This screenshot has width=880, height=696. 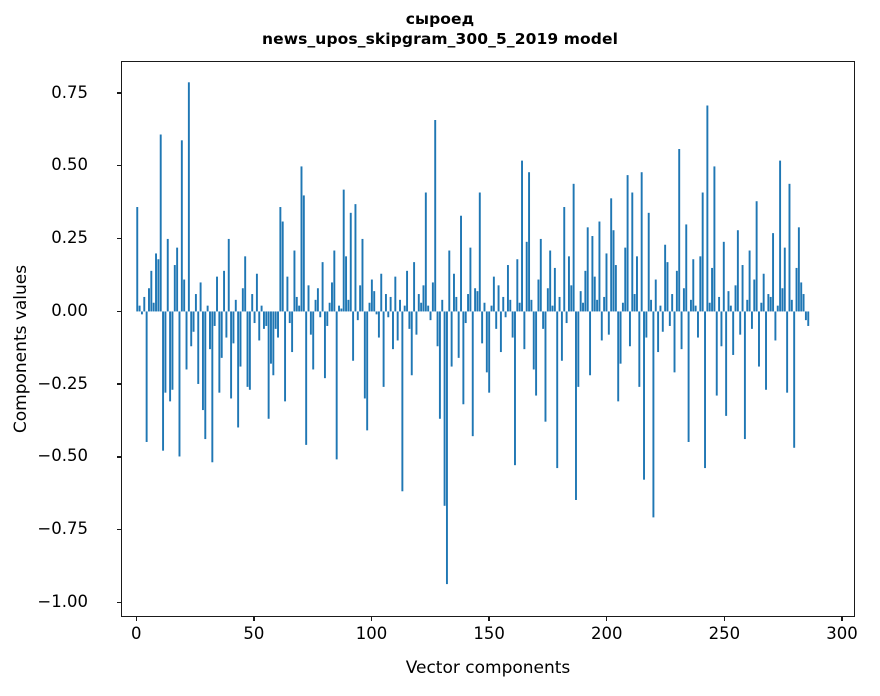 I want to click on x-tick-label: 250, so click(x=724, y=633).